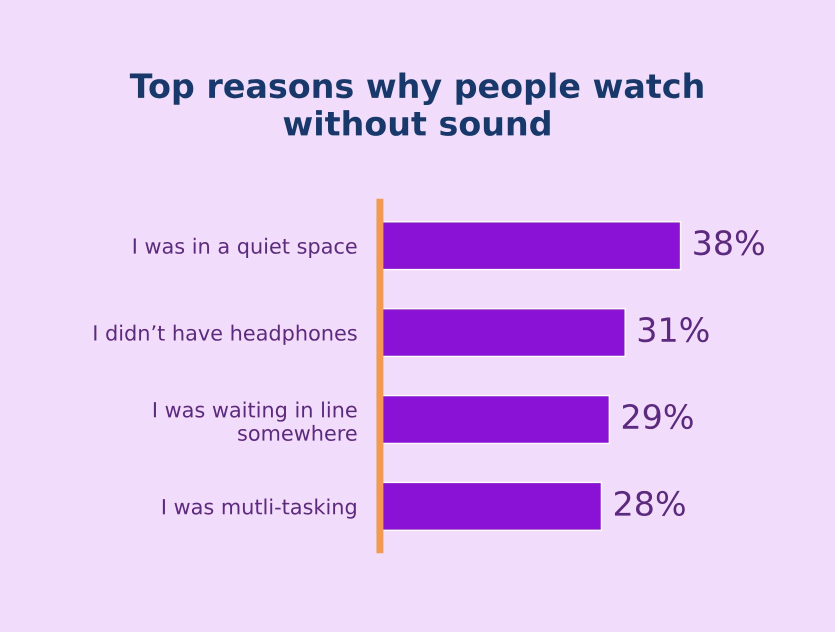 Image resolution: width=835 pixels, height=632 pixels. What do you see at coordinates (259, 508) in the screenshot?
I see `y-tick-label: I was mutli-tasking` at bounding box center [259, 508].